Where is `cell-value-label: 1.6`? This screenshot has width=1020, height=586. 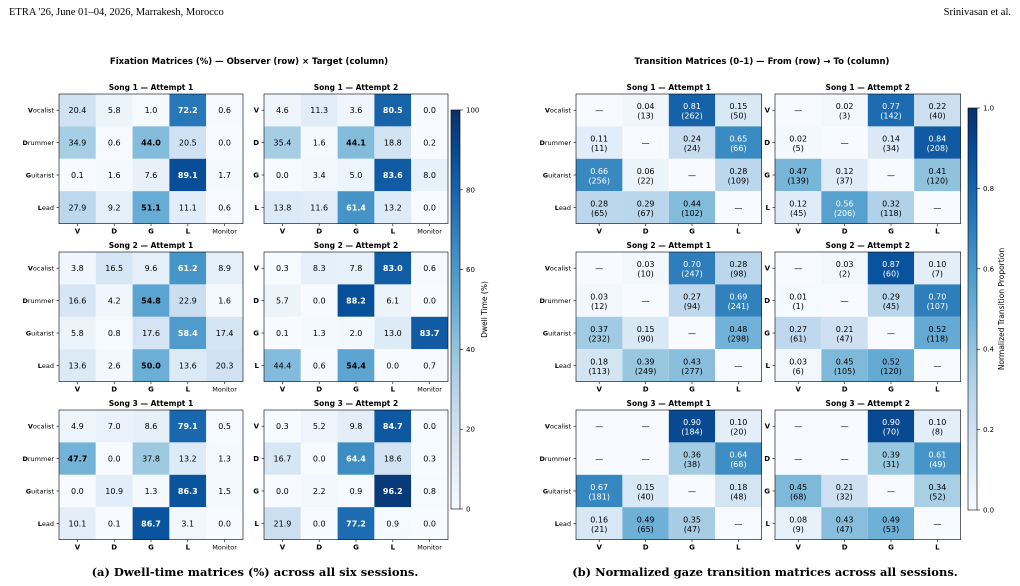
cell-value-label: 1.6 is located at coordinates (224, 301).